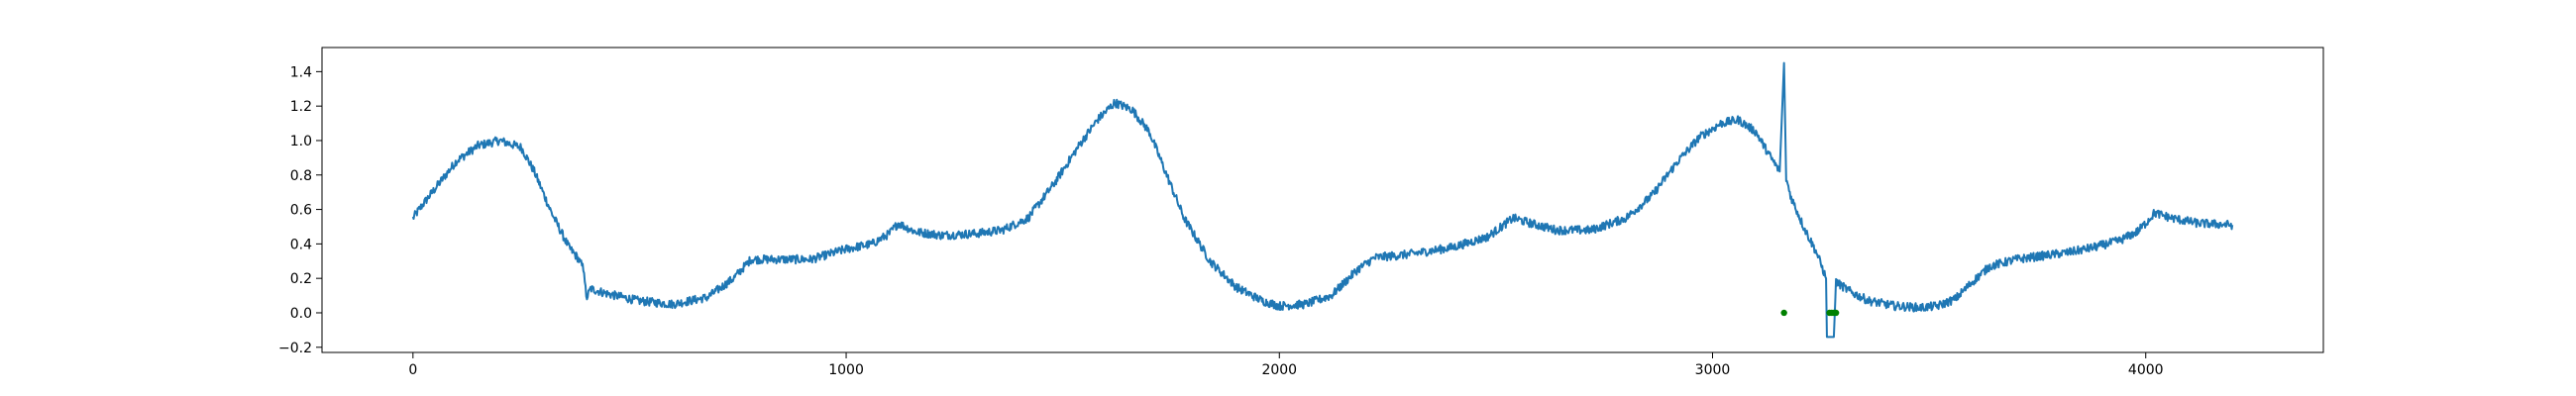 The image size is (2576, 396). I want to click on x-tick-label: 2000, so click(1279, 370).